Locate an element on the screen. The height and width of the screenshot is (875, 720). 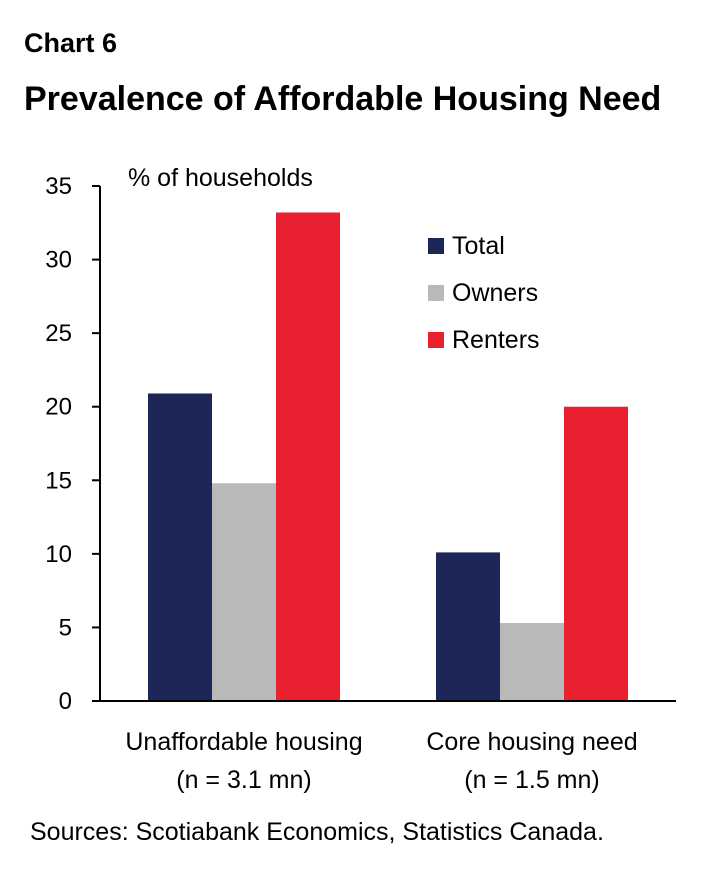
legend-swatch-renters is located at coordinates (436, 340).